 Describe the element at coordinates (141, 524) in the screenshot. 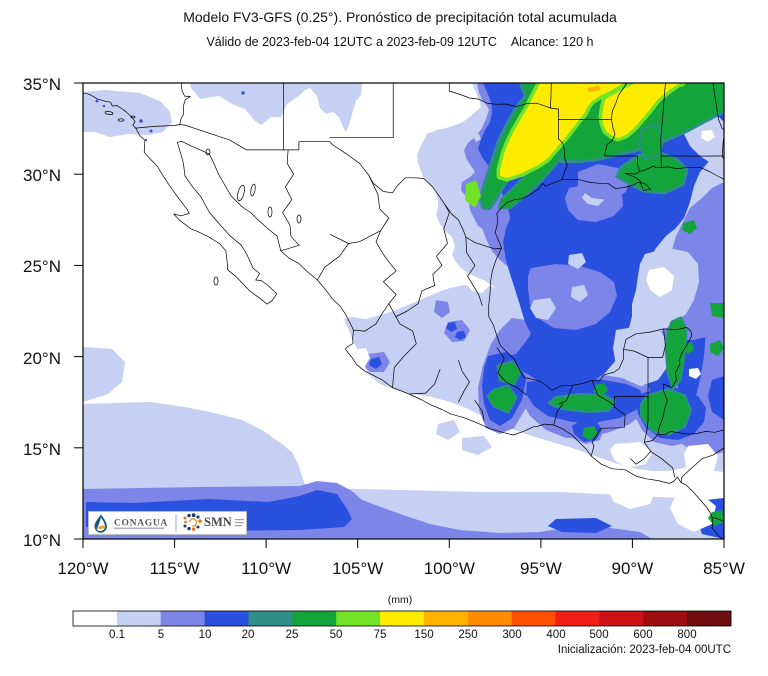

I see `svg-text: CONAGUA` at that location.